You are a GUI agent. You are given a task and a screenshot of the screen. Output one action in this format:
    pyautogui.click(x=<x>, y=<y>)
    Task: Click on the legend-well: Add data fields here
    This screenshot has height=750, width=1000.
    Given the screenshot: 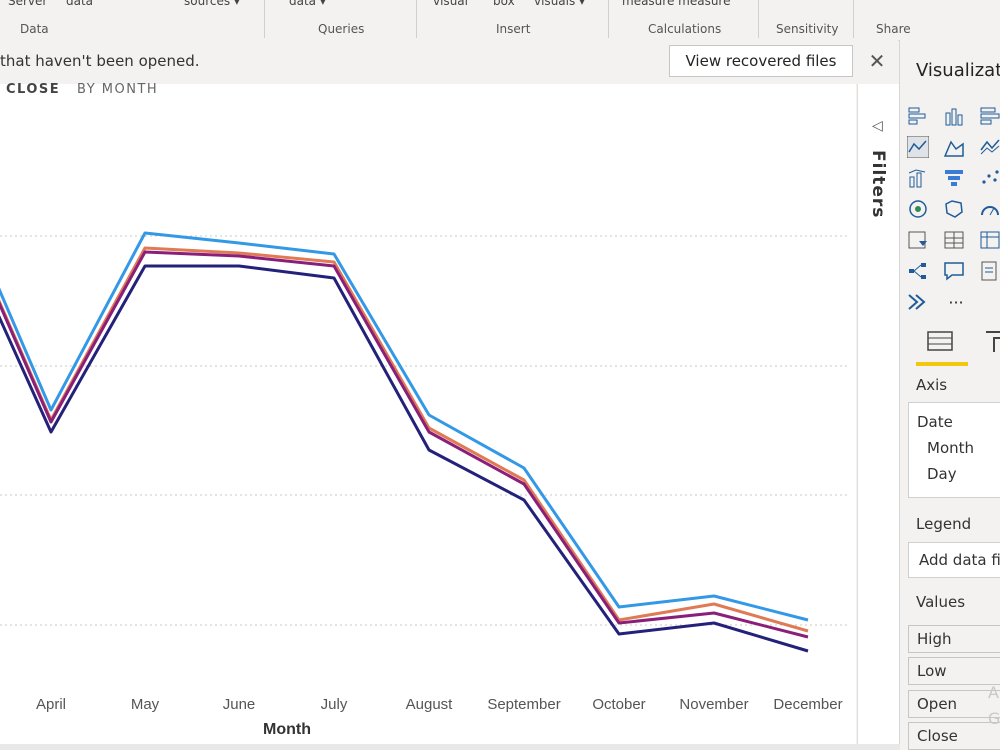 What is the action you would take?
    pyautogui.click(x=954, y=560)
    